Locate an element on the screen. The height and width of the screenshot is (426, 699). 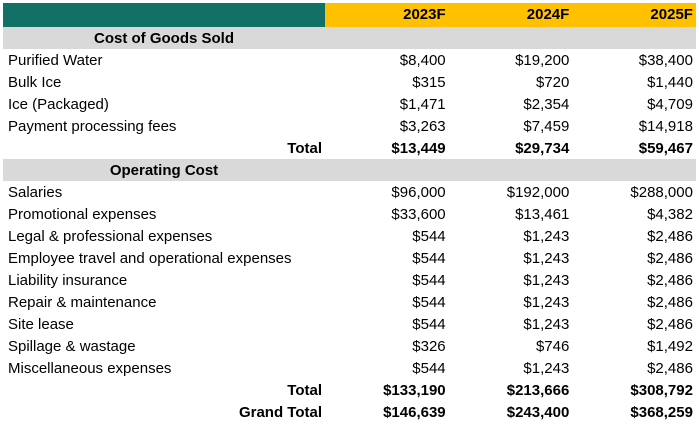
row-label: Employee travel and operational expenses is located at coordinates (150, 258).